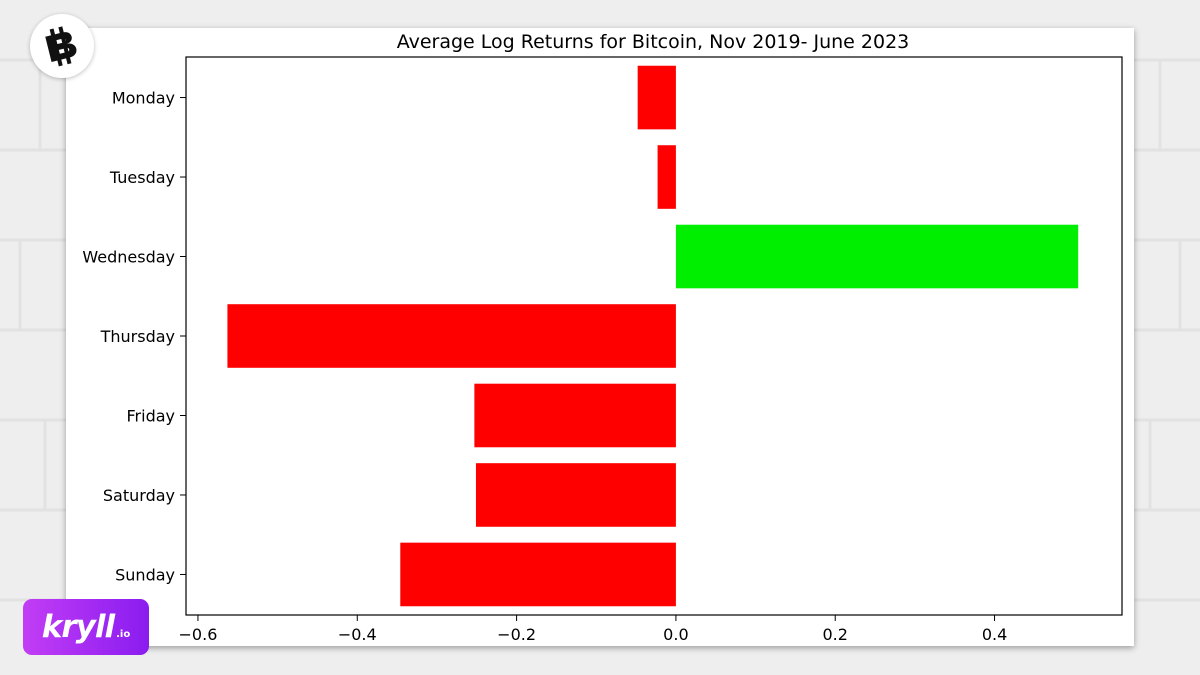  Describe the element at coordinates (142, 177) in the screenshot. I see `y-tick-label-tuesday: Tuesday` at that location.